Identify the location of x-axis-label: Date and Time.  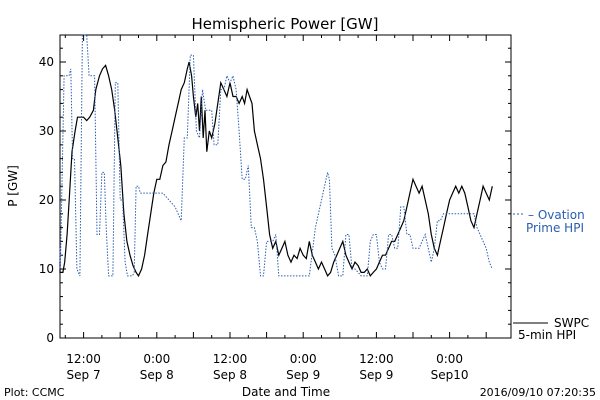
(286, 392).